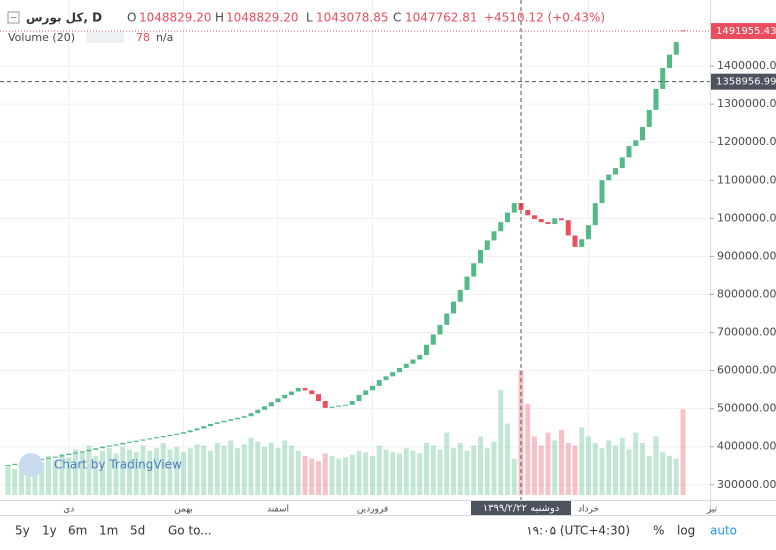  What do you see at coordinates (746, 255) in the screenshot?
I see `y-tick-label: 900000.00` at bounding box center [746, 255].